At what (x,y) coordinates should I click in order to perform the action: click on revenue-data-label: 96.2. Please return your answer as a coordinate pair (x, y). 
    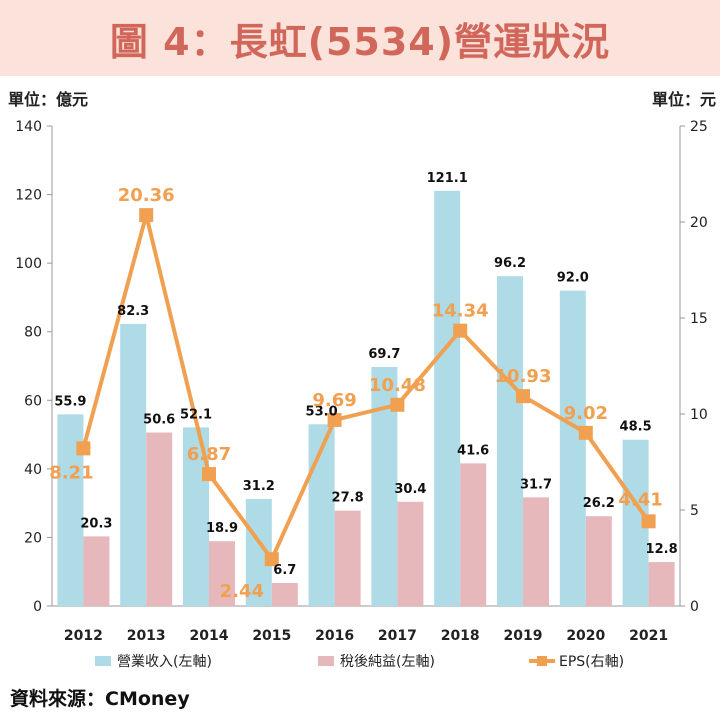
    Looking at the image, I should click on (510, 263).